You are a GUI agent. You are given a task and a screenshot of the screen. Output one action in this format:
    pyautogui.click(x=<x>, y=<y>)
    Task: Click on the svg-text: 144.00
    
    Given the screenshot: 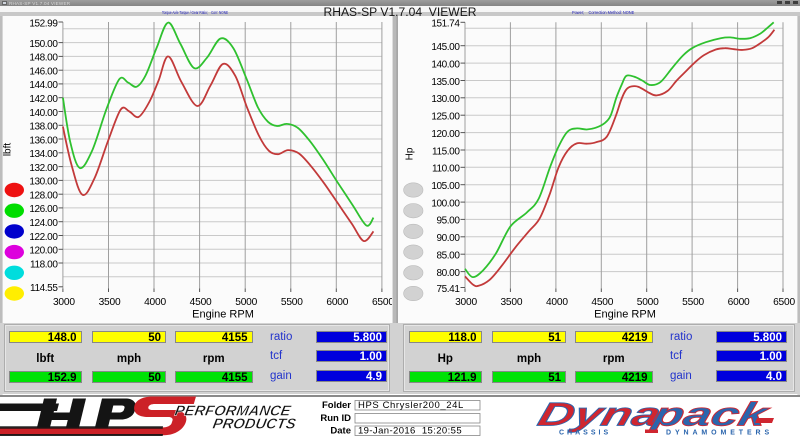 What is the action you would take?
    pyautogui.click(x=43, y=85)
    